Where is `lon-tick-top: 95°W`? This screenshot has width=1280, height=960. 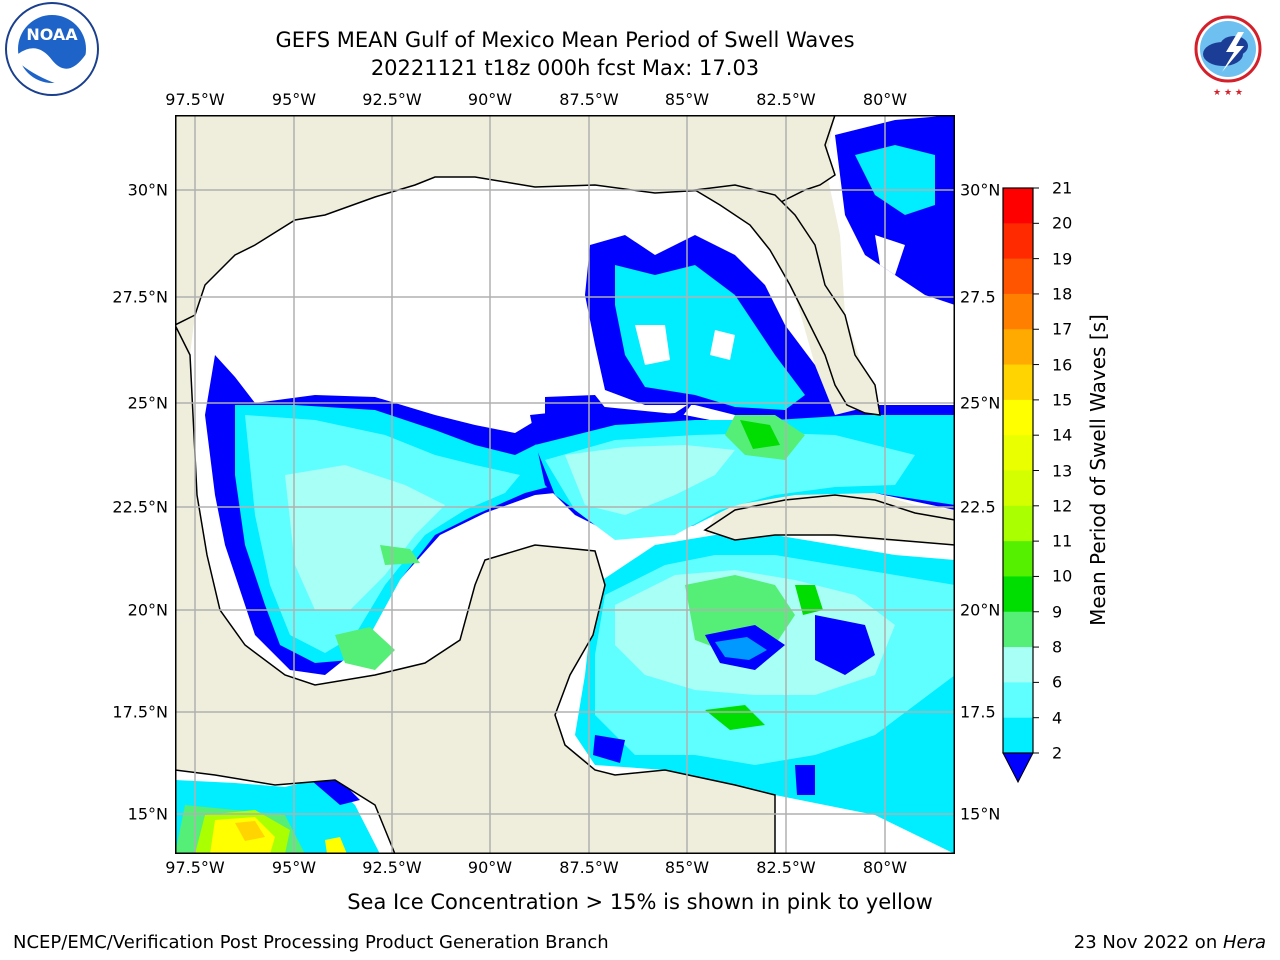
lon-tick-top: 95°W is located at coordinates (294, 99).